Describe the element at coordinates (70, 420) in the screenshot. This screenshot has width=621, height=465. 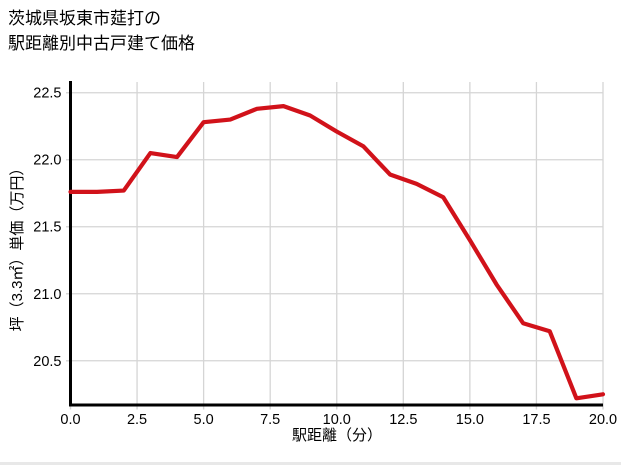
I see `x-tick-label: 0.0` at that location.